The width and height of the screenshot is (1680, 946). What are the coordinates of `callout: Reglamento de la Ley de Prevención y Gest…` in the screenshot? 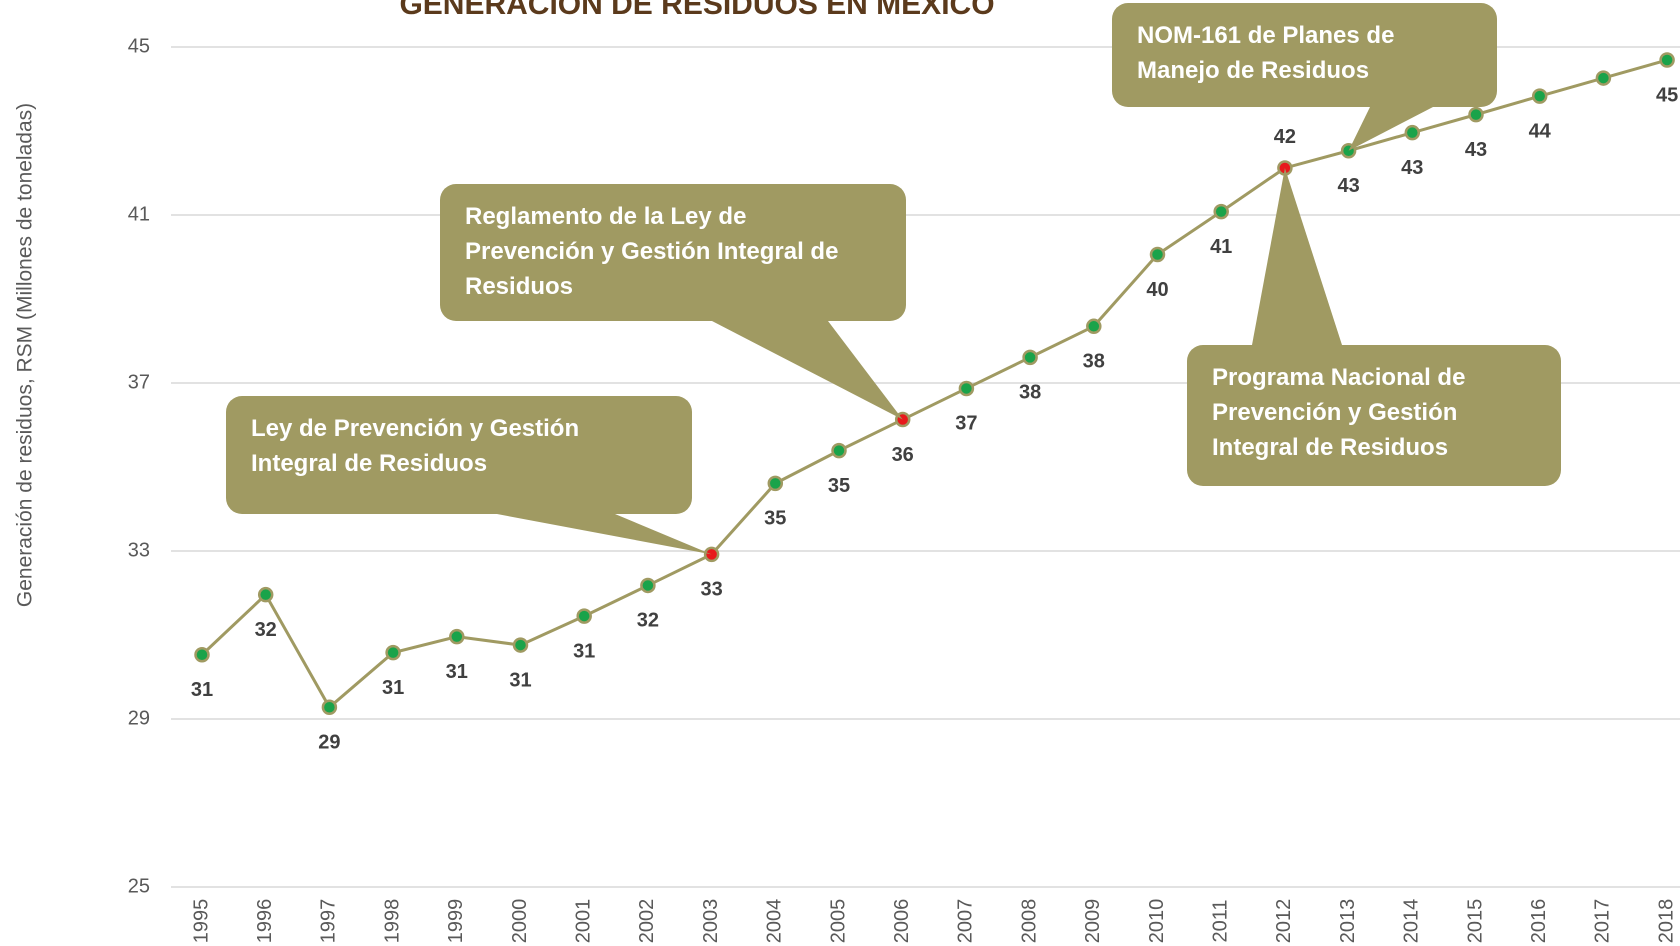 It's located at (673, 302).